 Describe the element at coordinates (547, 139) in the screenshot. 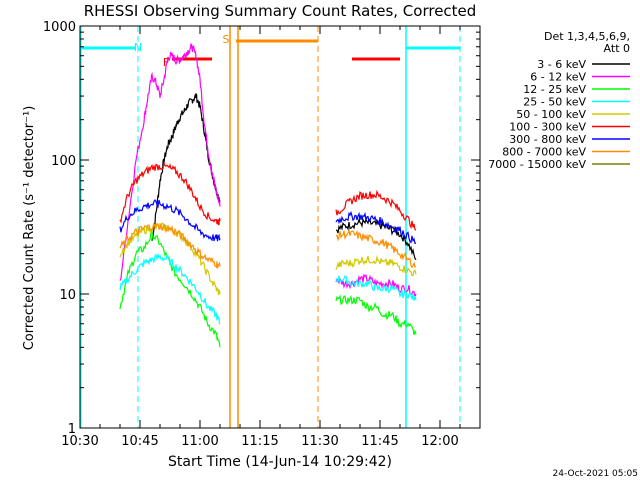

I see `legend-label-6: 300 - 800 keV` at that location.